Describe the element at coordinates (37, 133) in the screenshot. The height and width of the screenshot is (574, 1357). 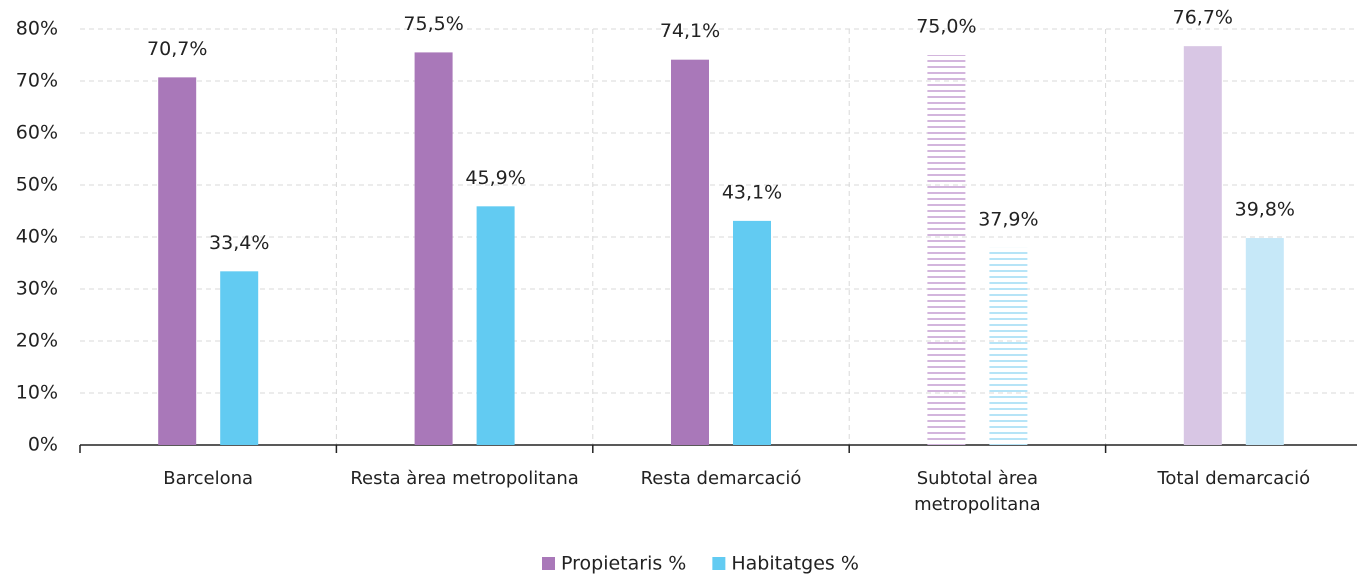
I see `y-tick-label: 60%` at that location.